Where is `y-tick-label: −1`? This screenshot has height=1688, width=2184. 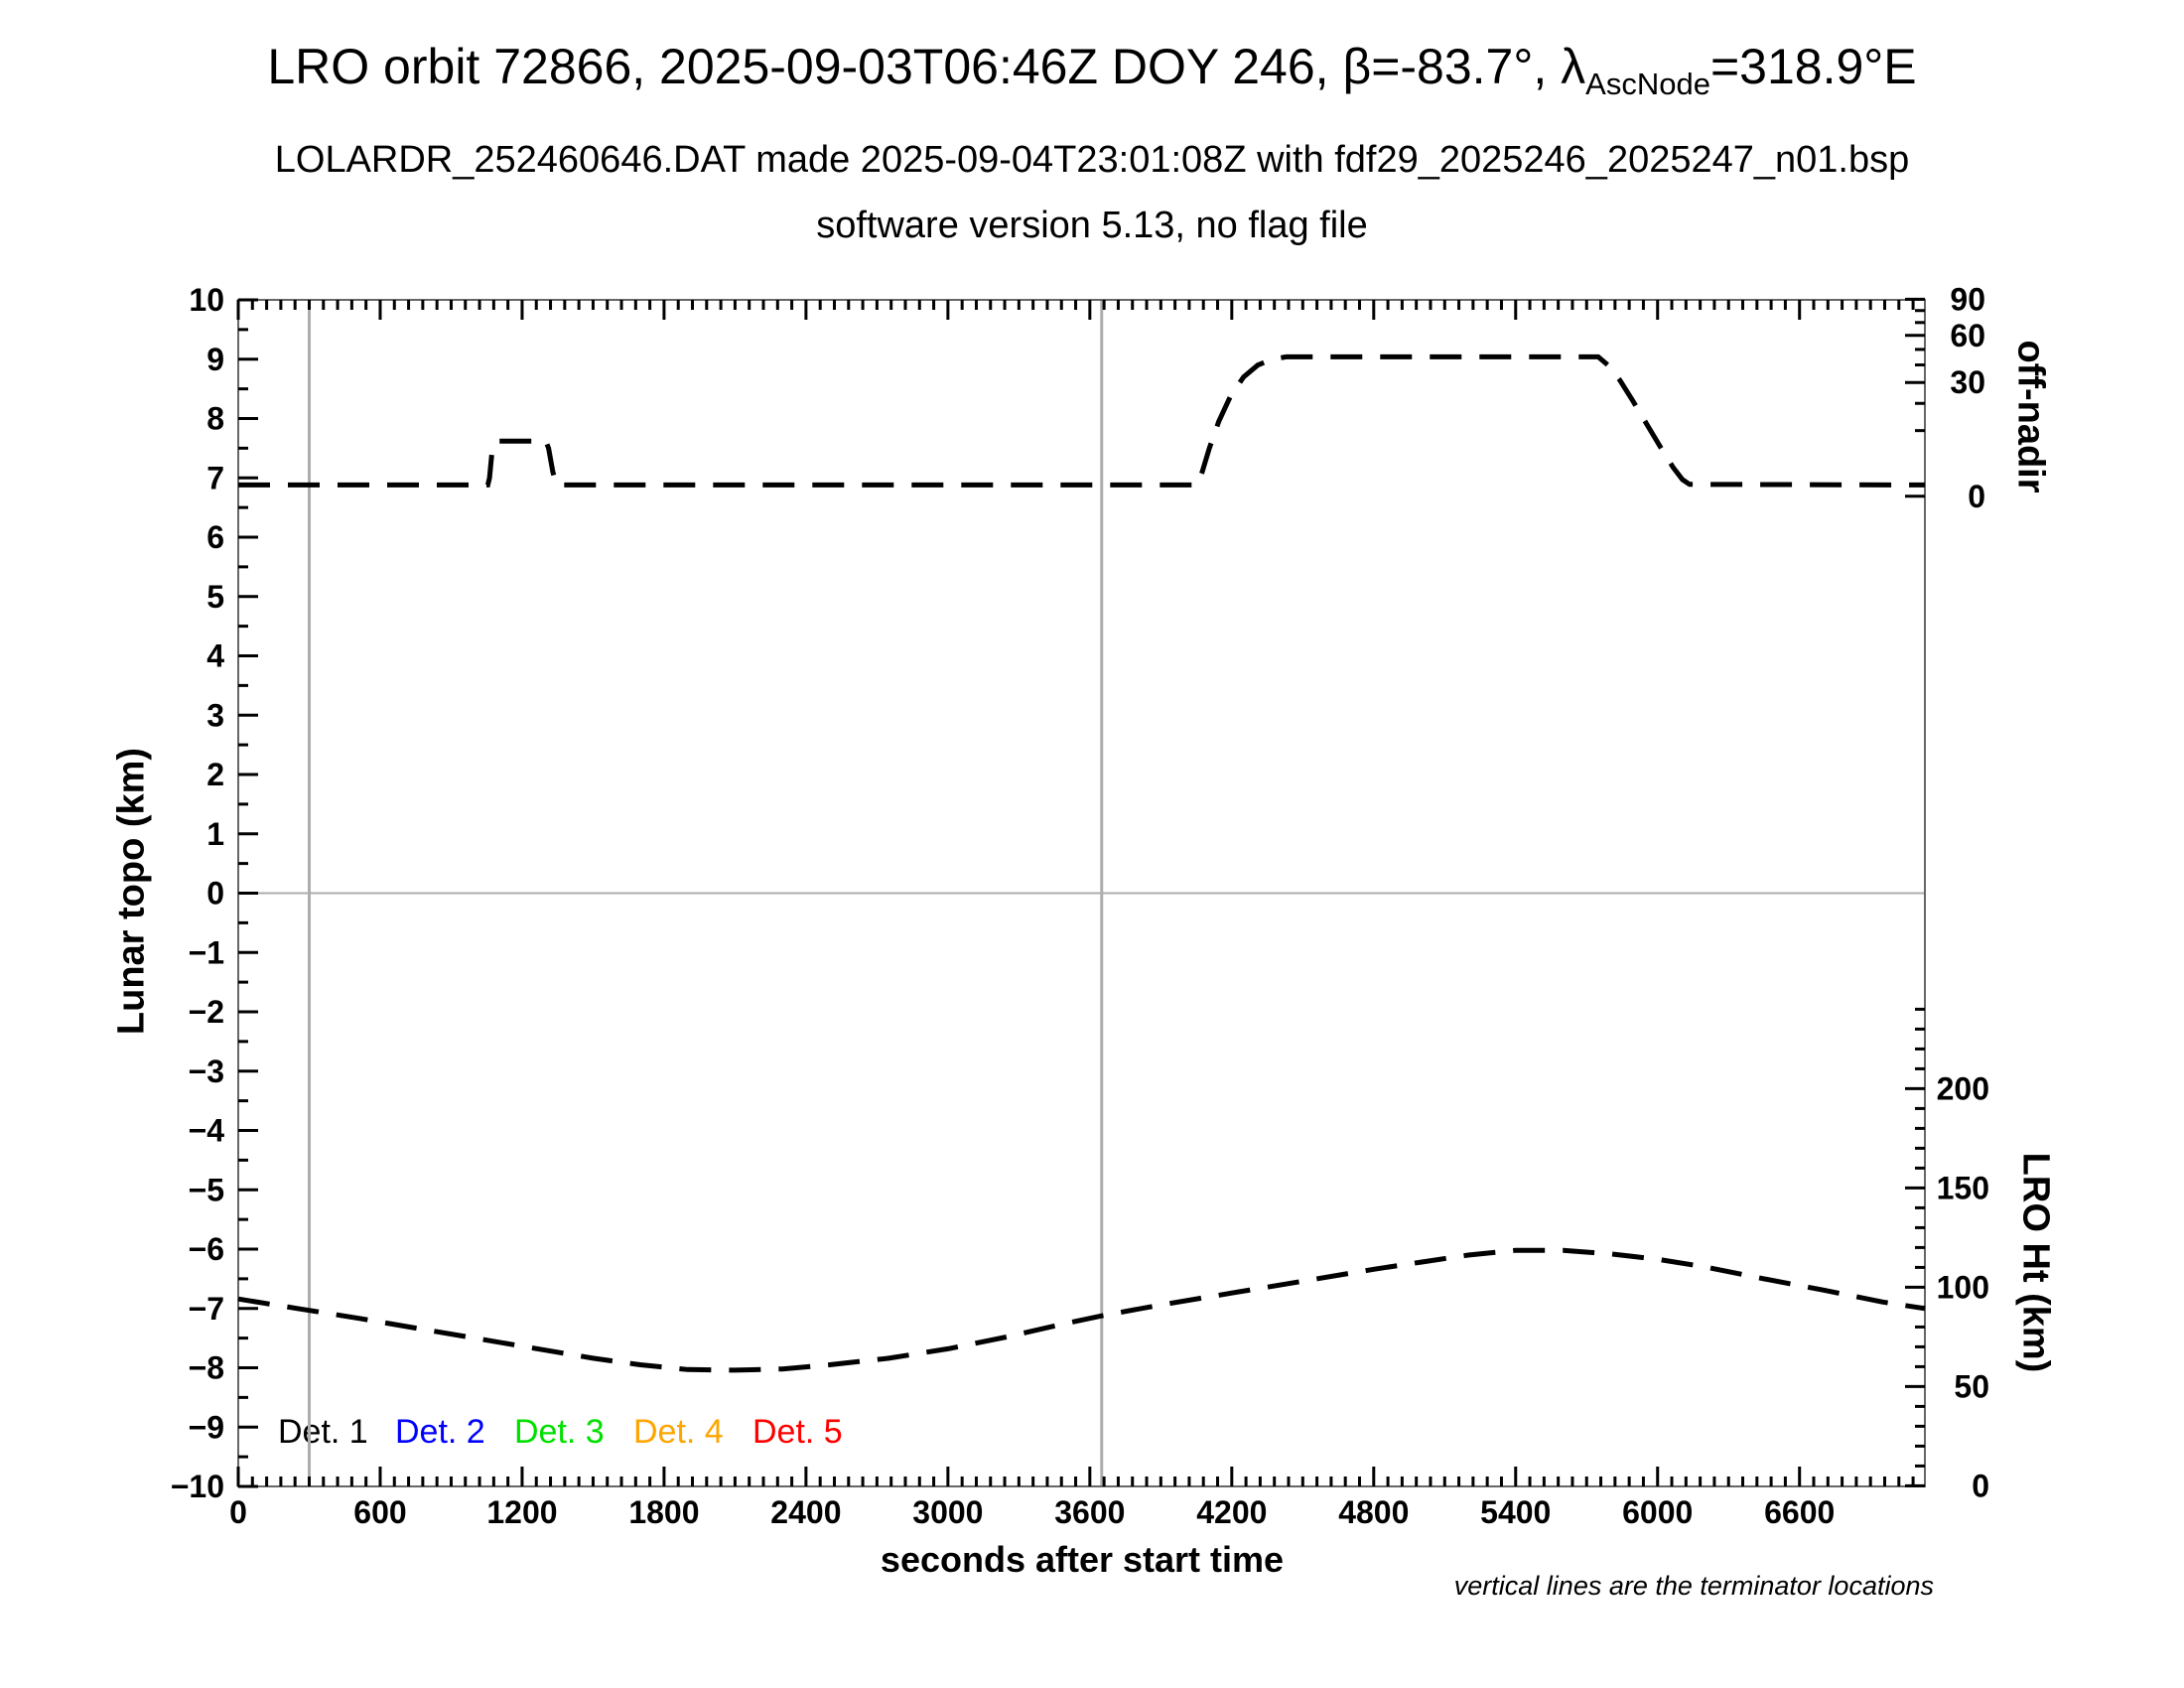 y-tick-label: −1 is located at coordinates (206, 952).